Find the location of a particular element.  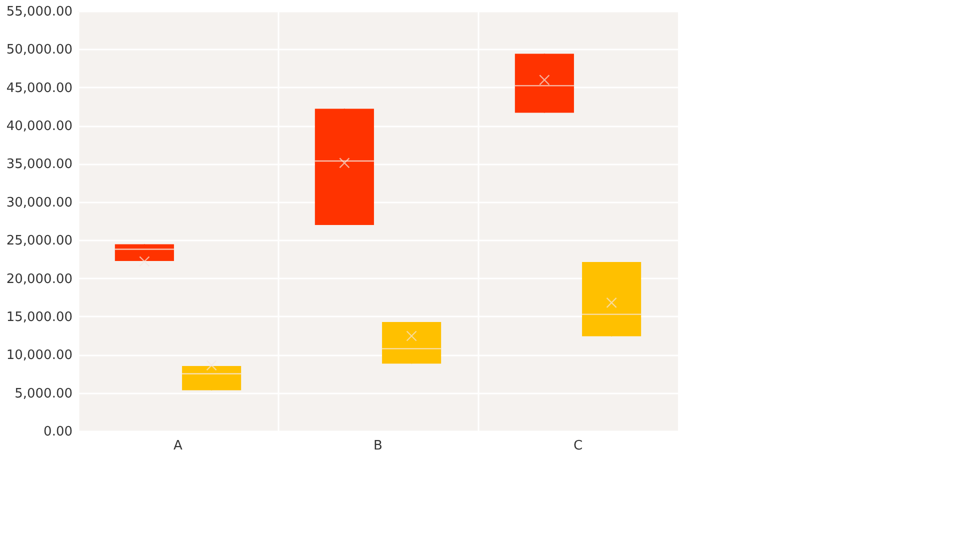

x-tick-label: A is located at coordinates (178, 446).